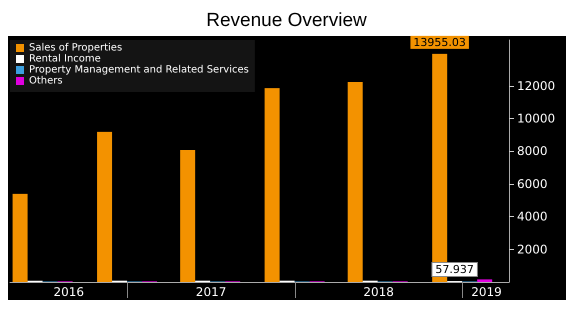  Describe the element at coordinates (65, 59) in the screenshot. I see `legend-label: Rental Income` at that location.